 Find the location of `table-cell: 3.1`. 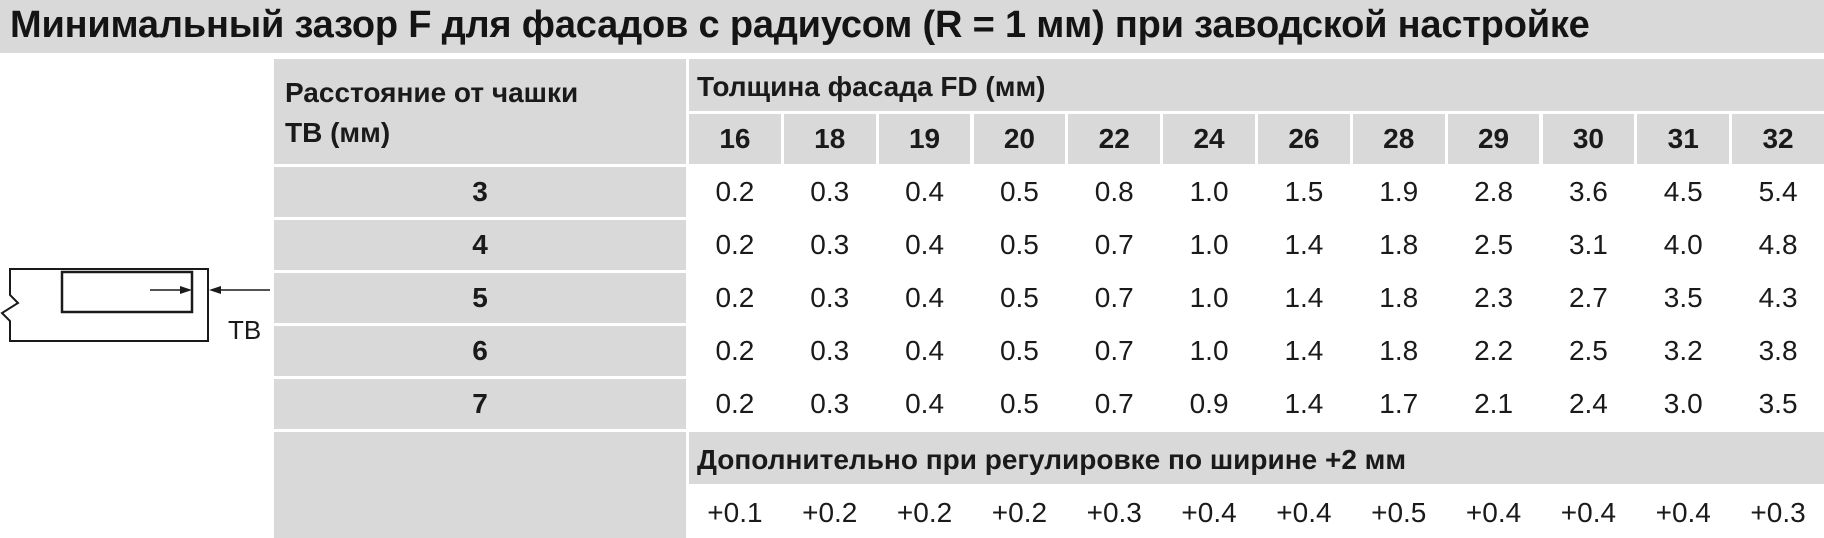

table-cell: 3.1 is located at coordinates (1588, 244).